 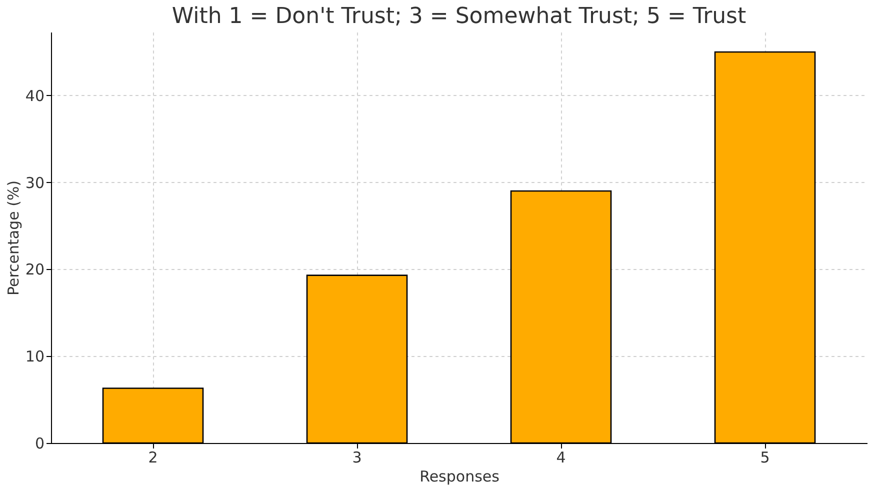 I want to click on y-tick-label: 10, so click(x=34, y=357).